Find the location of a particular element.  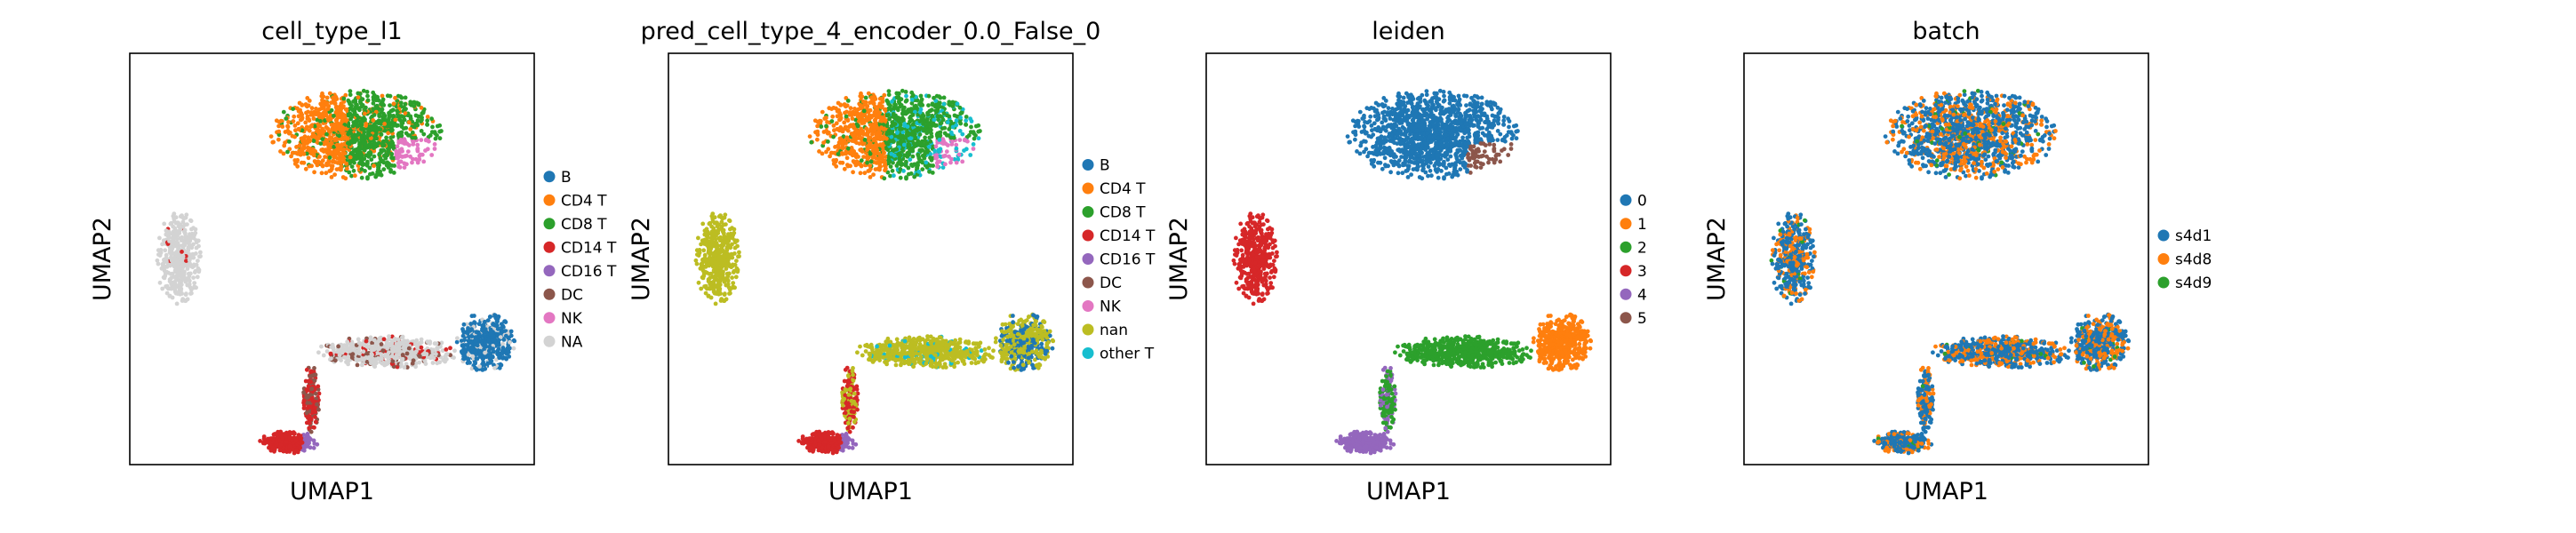

legend-label: CD14 T is located at coordinates (589, 248).